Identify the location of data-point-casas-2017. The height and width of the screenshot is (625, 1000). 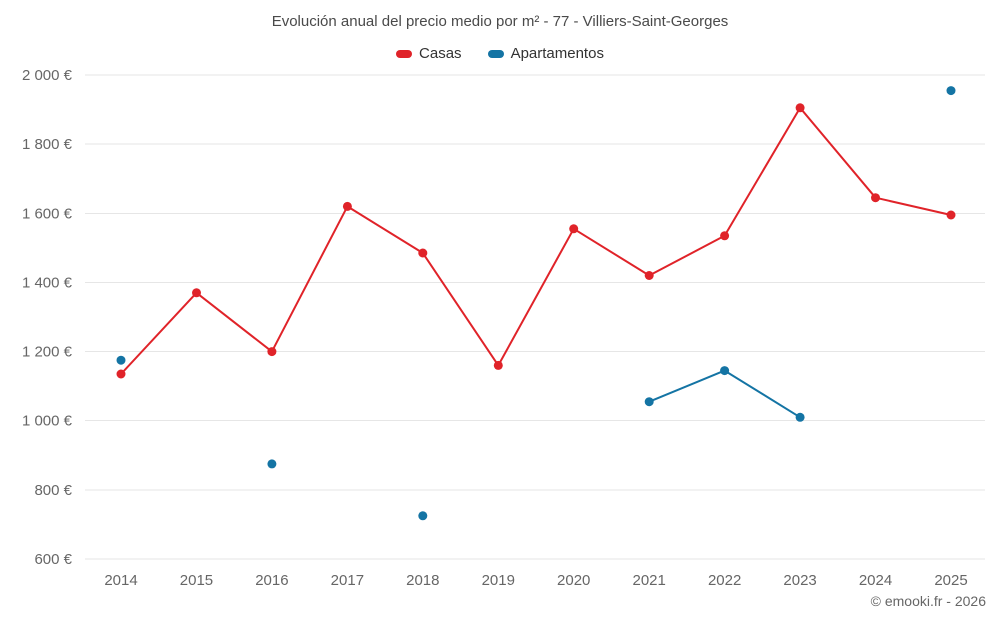
(347, 206).